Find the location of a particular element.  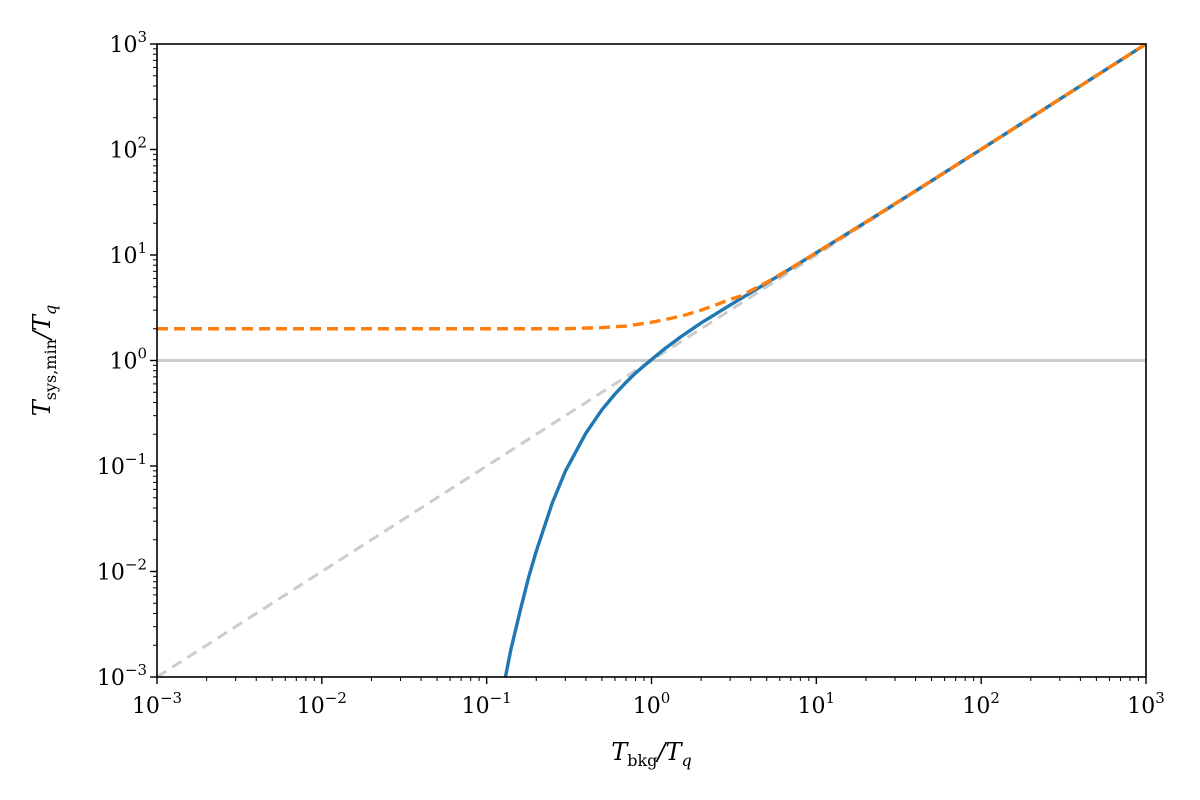

x-tick-label: 10³ is located at coordinates (1146, 704).